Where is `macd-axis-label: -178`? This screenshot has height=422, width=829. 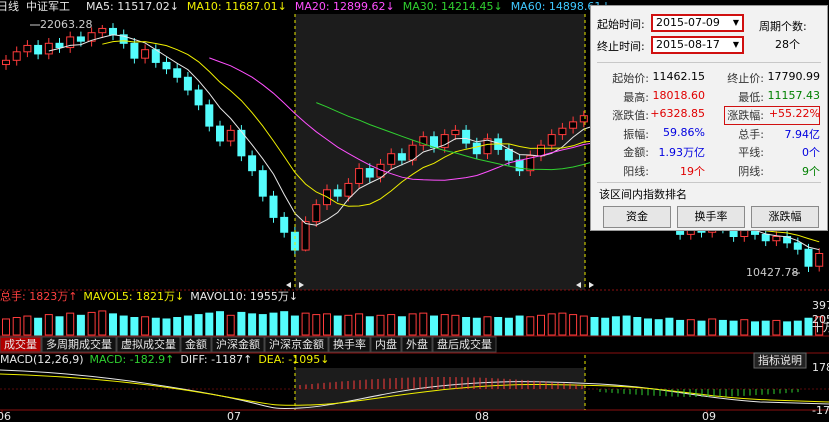
macd-axis-label: -178 is located at coordinates (820, 410).